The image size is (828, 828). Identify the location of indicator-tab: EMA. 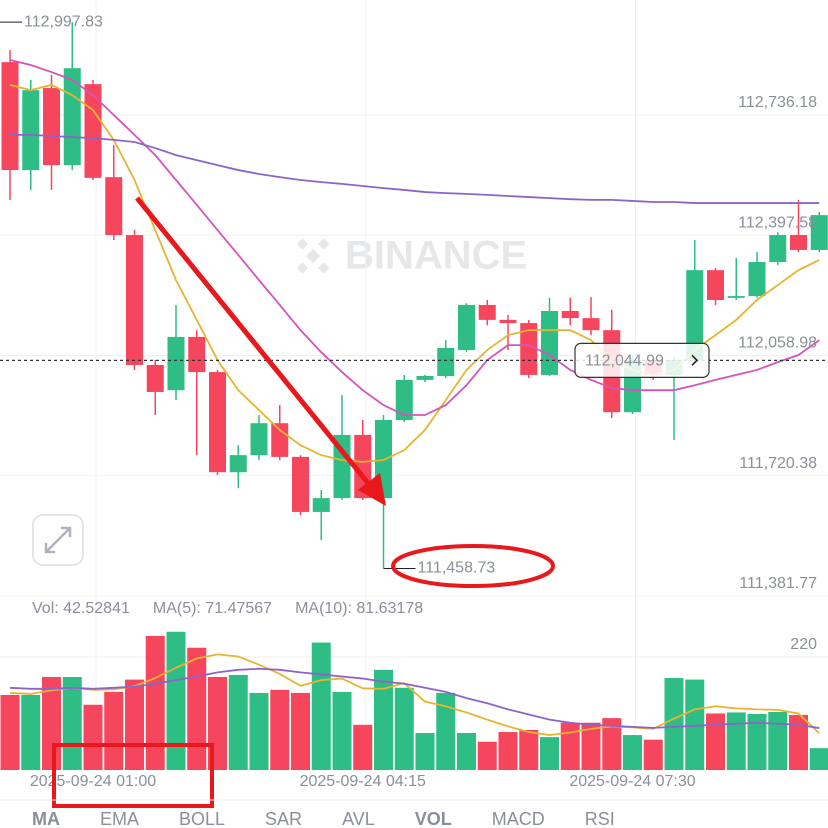
(119, 818).